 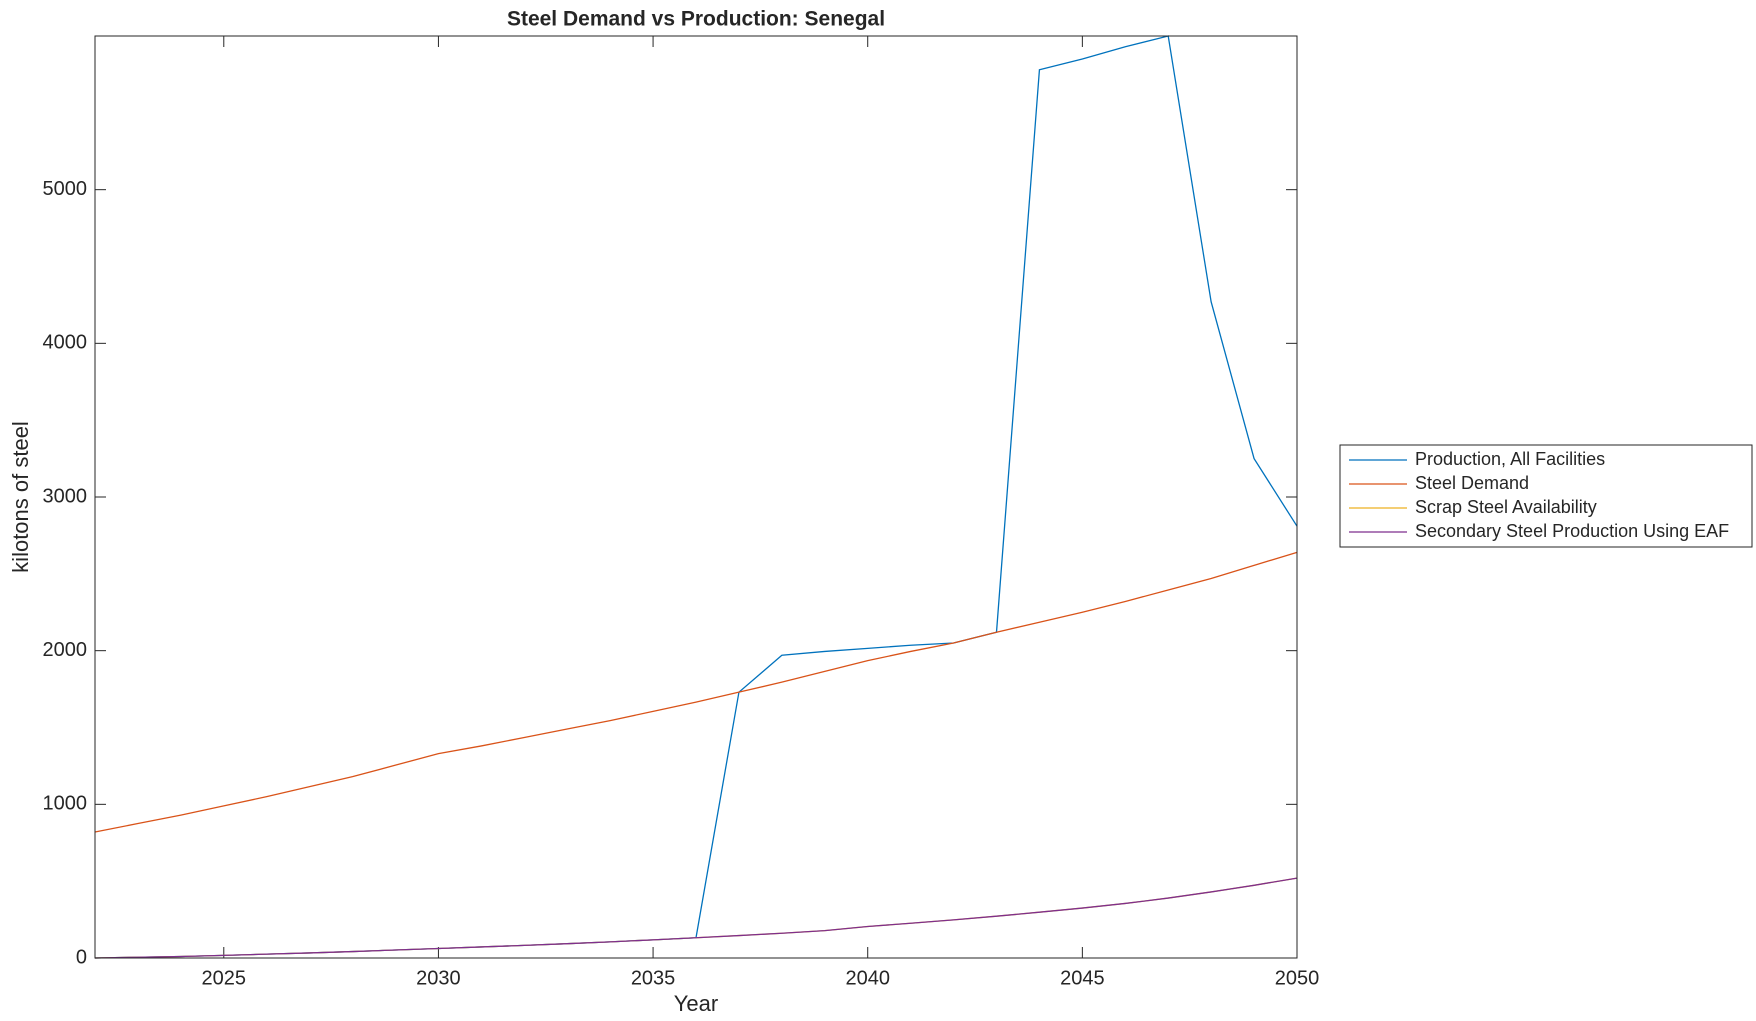 What do you see at coordinates (696, 1003) in the screenshot?
I see `x-axis-label: Year` at bounding box center [696, 1003].